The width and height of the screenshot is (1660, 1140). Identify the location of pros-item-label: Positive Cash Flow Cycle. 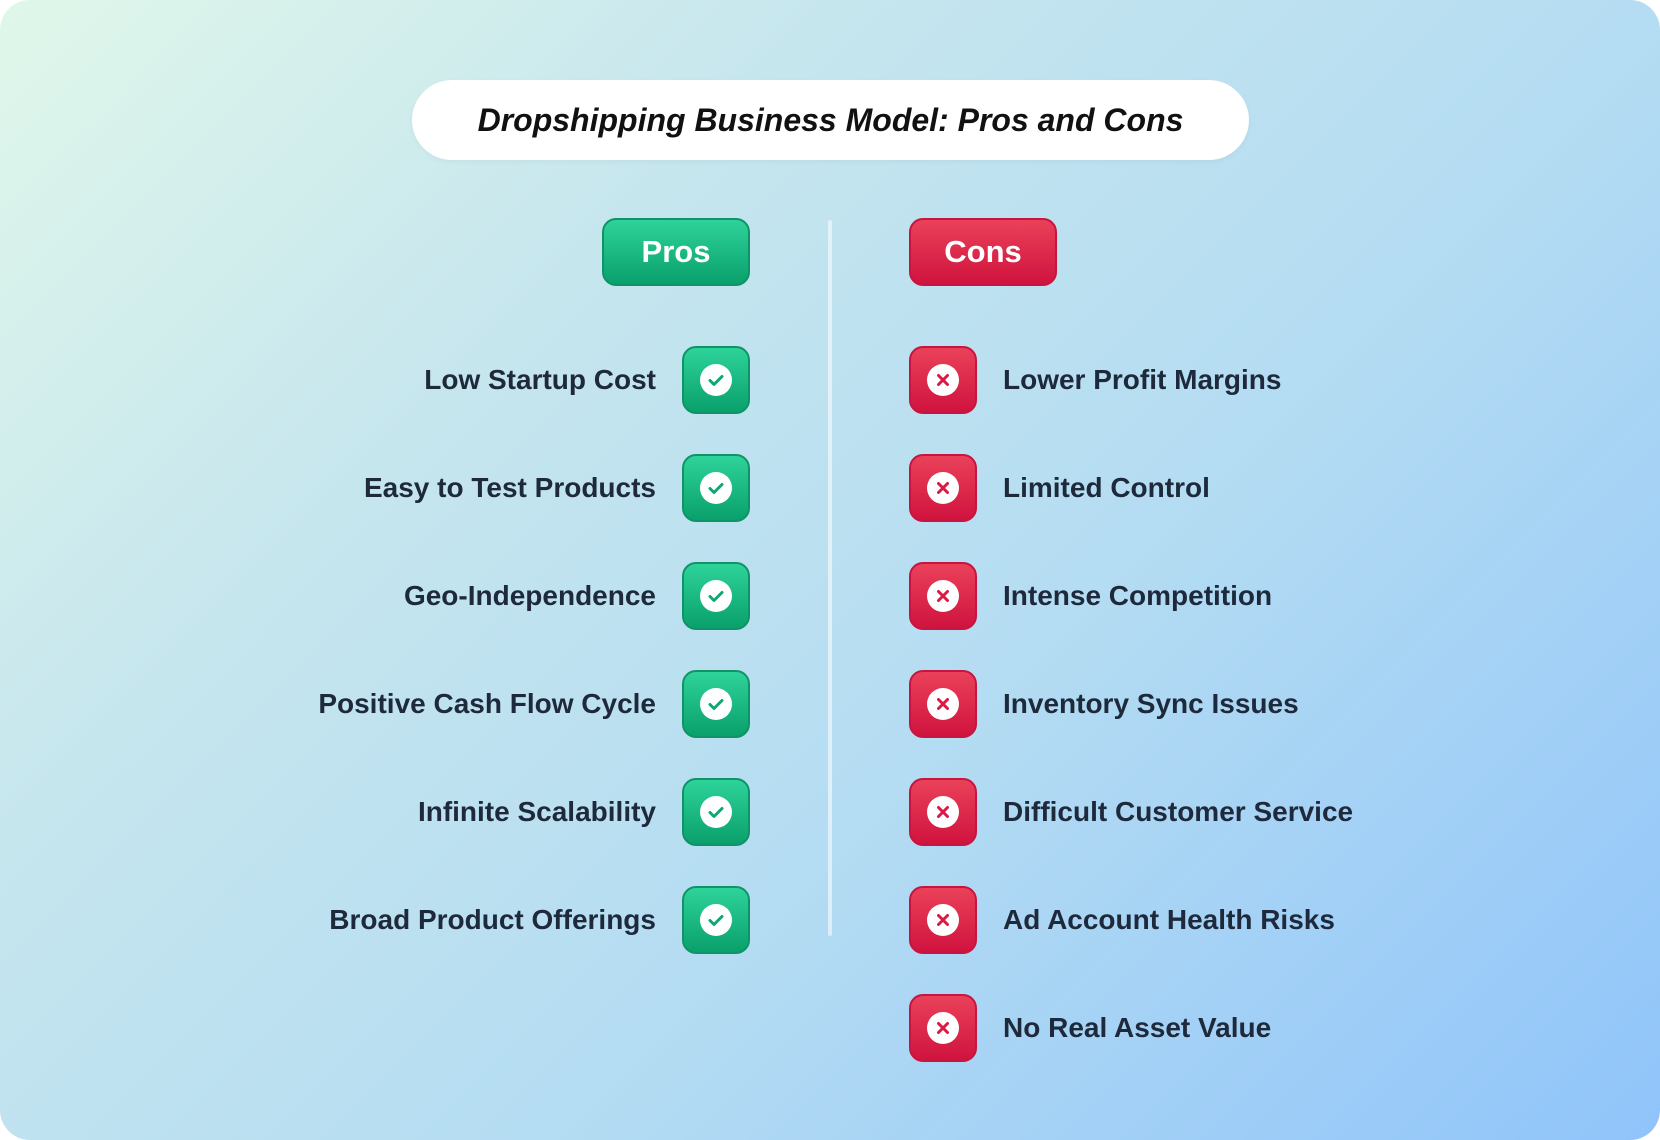
(487, 703).